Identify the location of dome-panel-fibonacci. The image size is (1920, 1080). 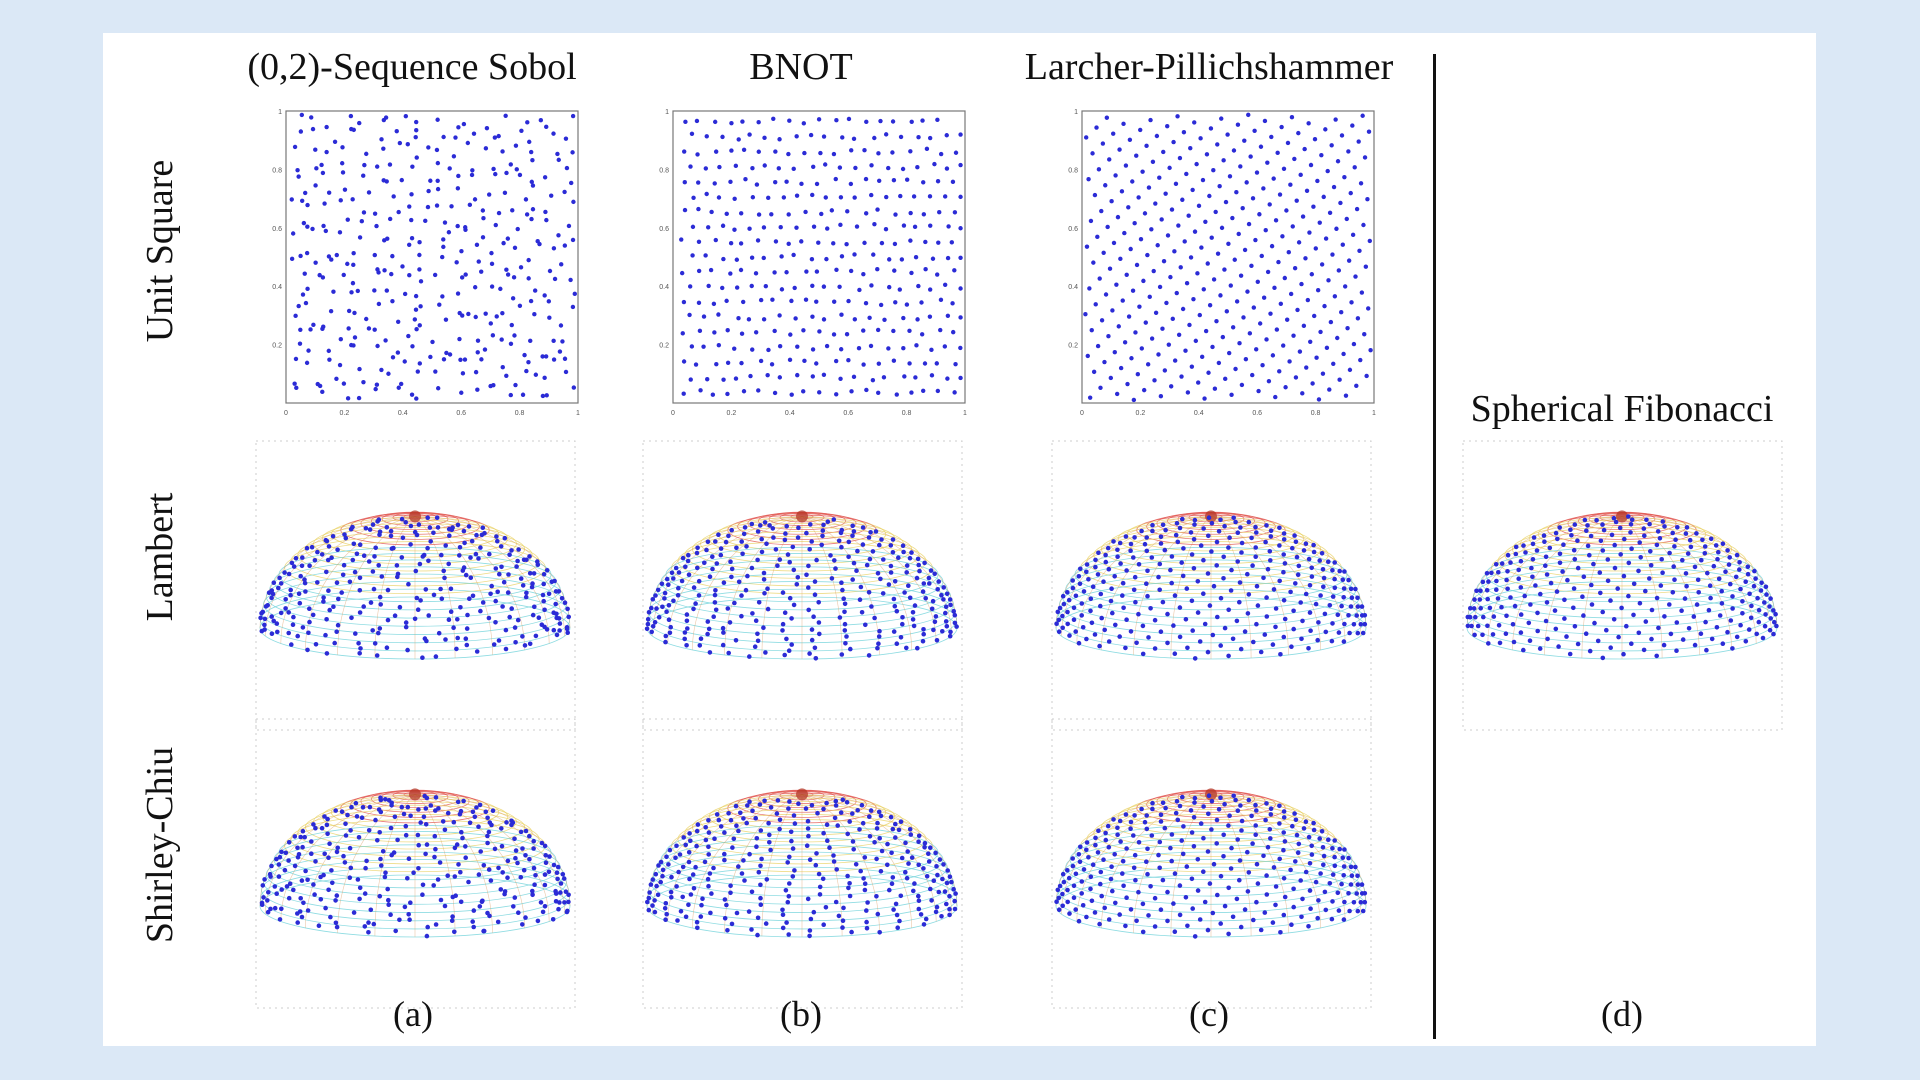
(1622, 585).